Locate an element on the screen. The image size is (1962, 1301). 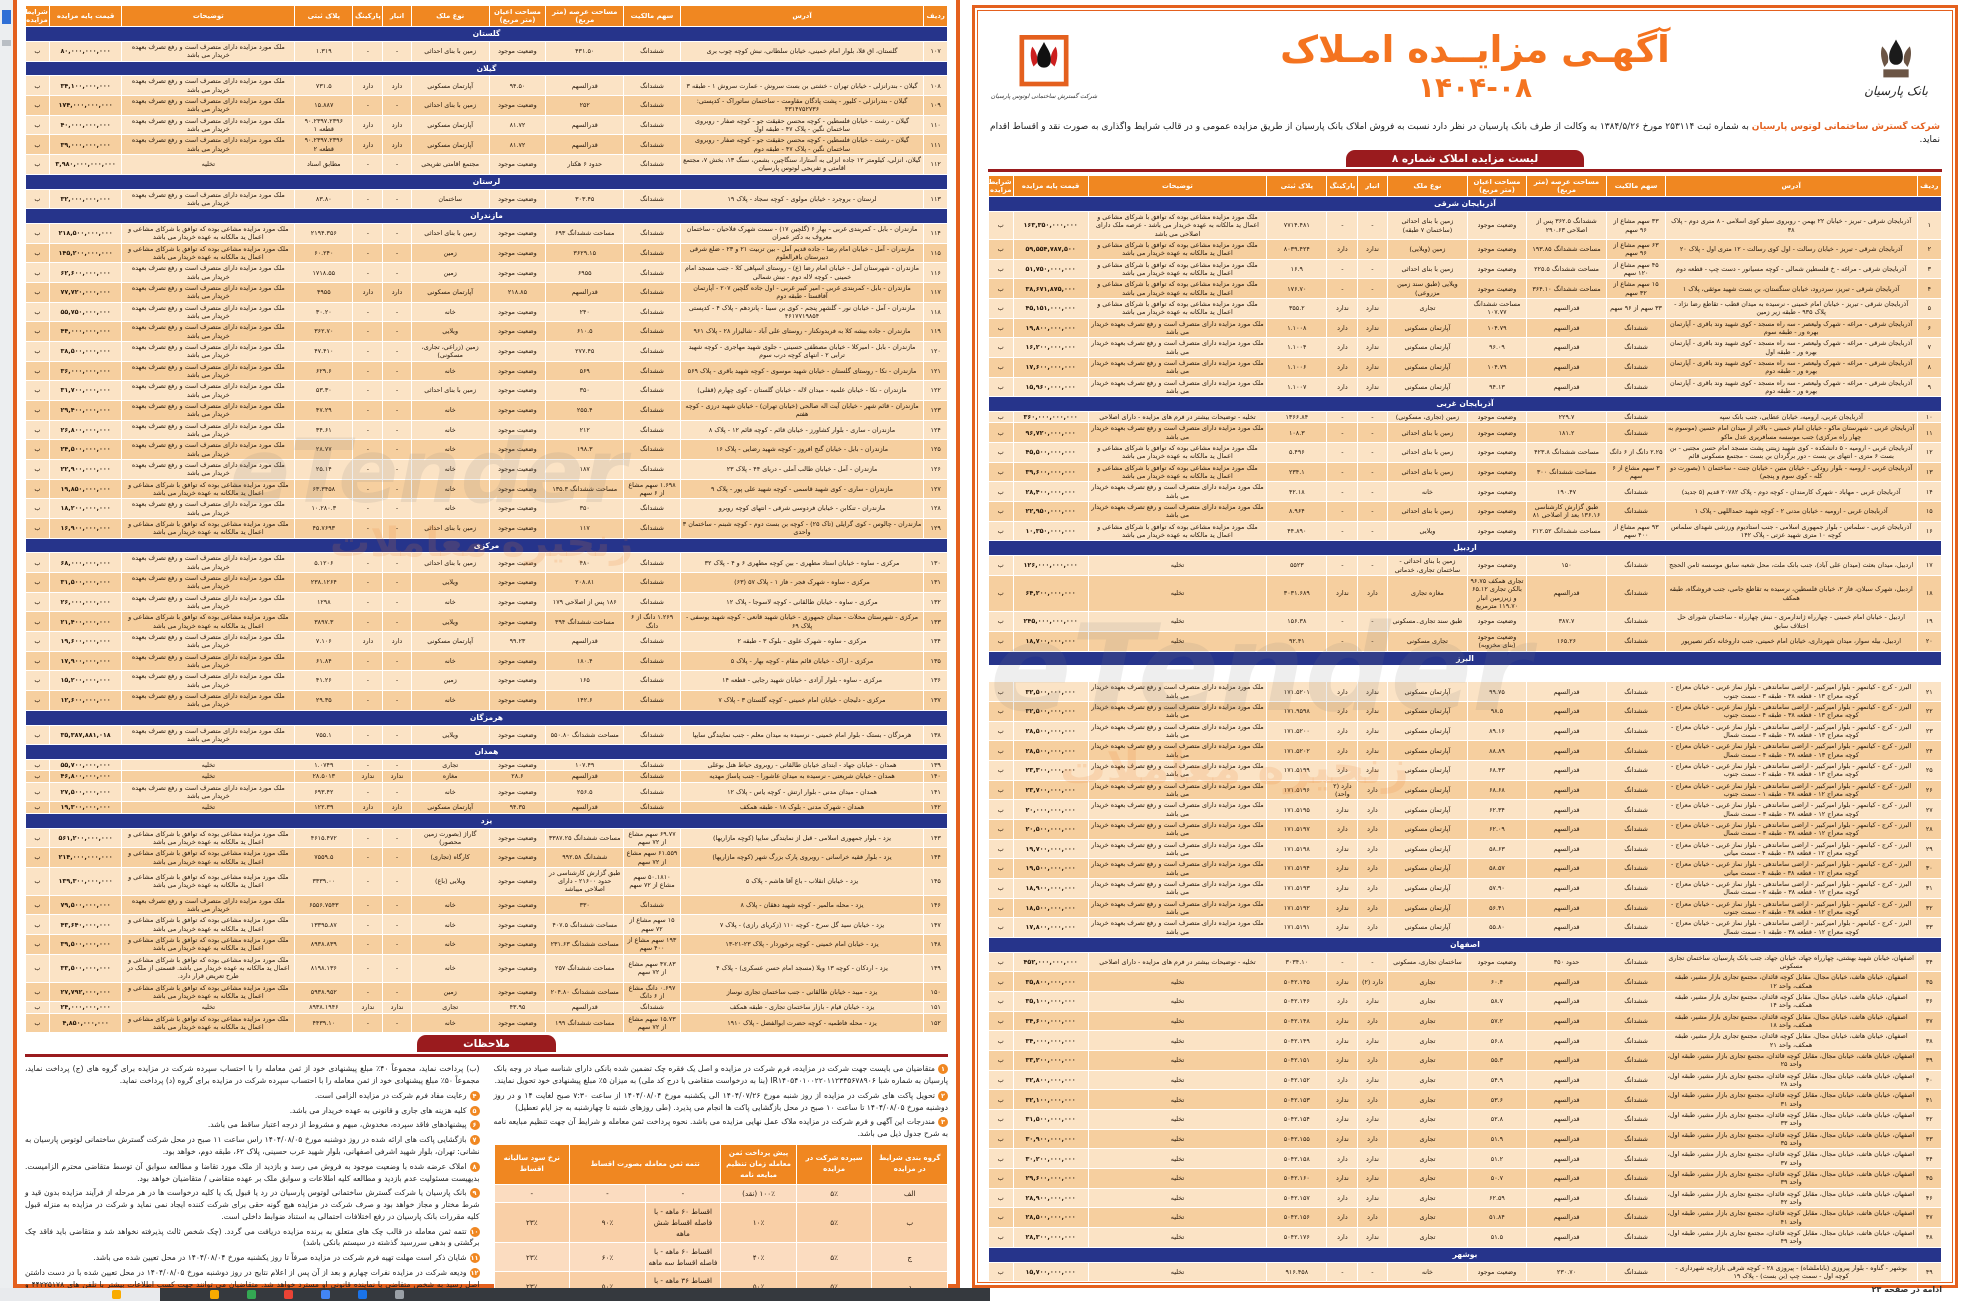
cell-plate: ۲۸.۵۰۱۳ is located at coordinates (324, 776).